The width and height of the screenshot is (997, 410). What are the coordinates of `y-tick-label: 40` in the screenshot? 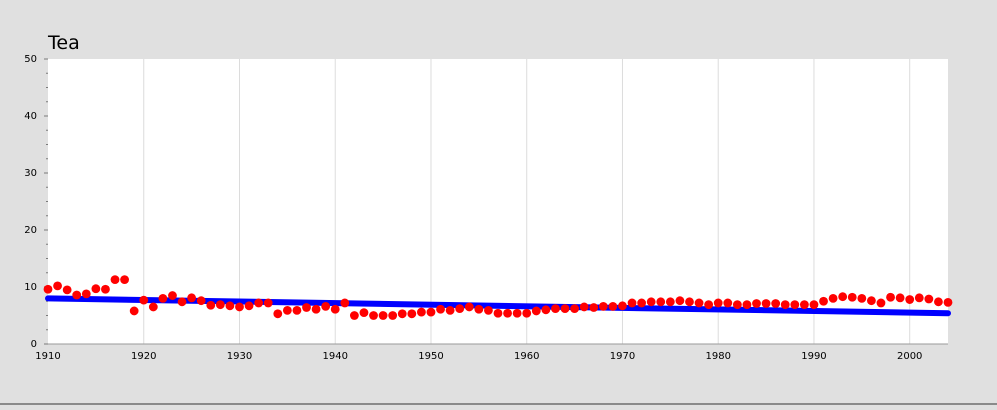 It's located at (30, 116).